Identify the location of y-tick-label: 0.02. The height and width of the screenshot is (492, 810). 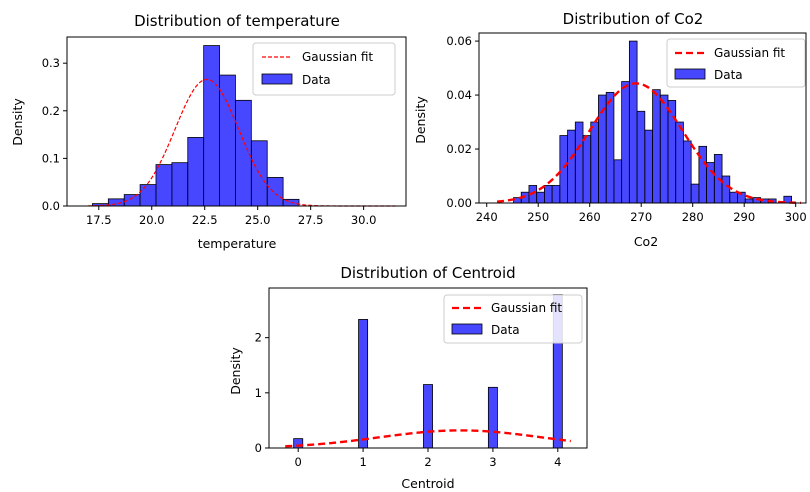
(459, 149).